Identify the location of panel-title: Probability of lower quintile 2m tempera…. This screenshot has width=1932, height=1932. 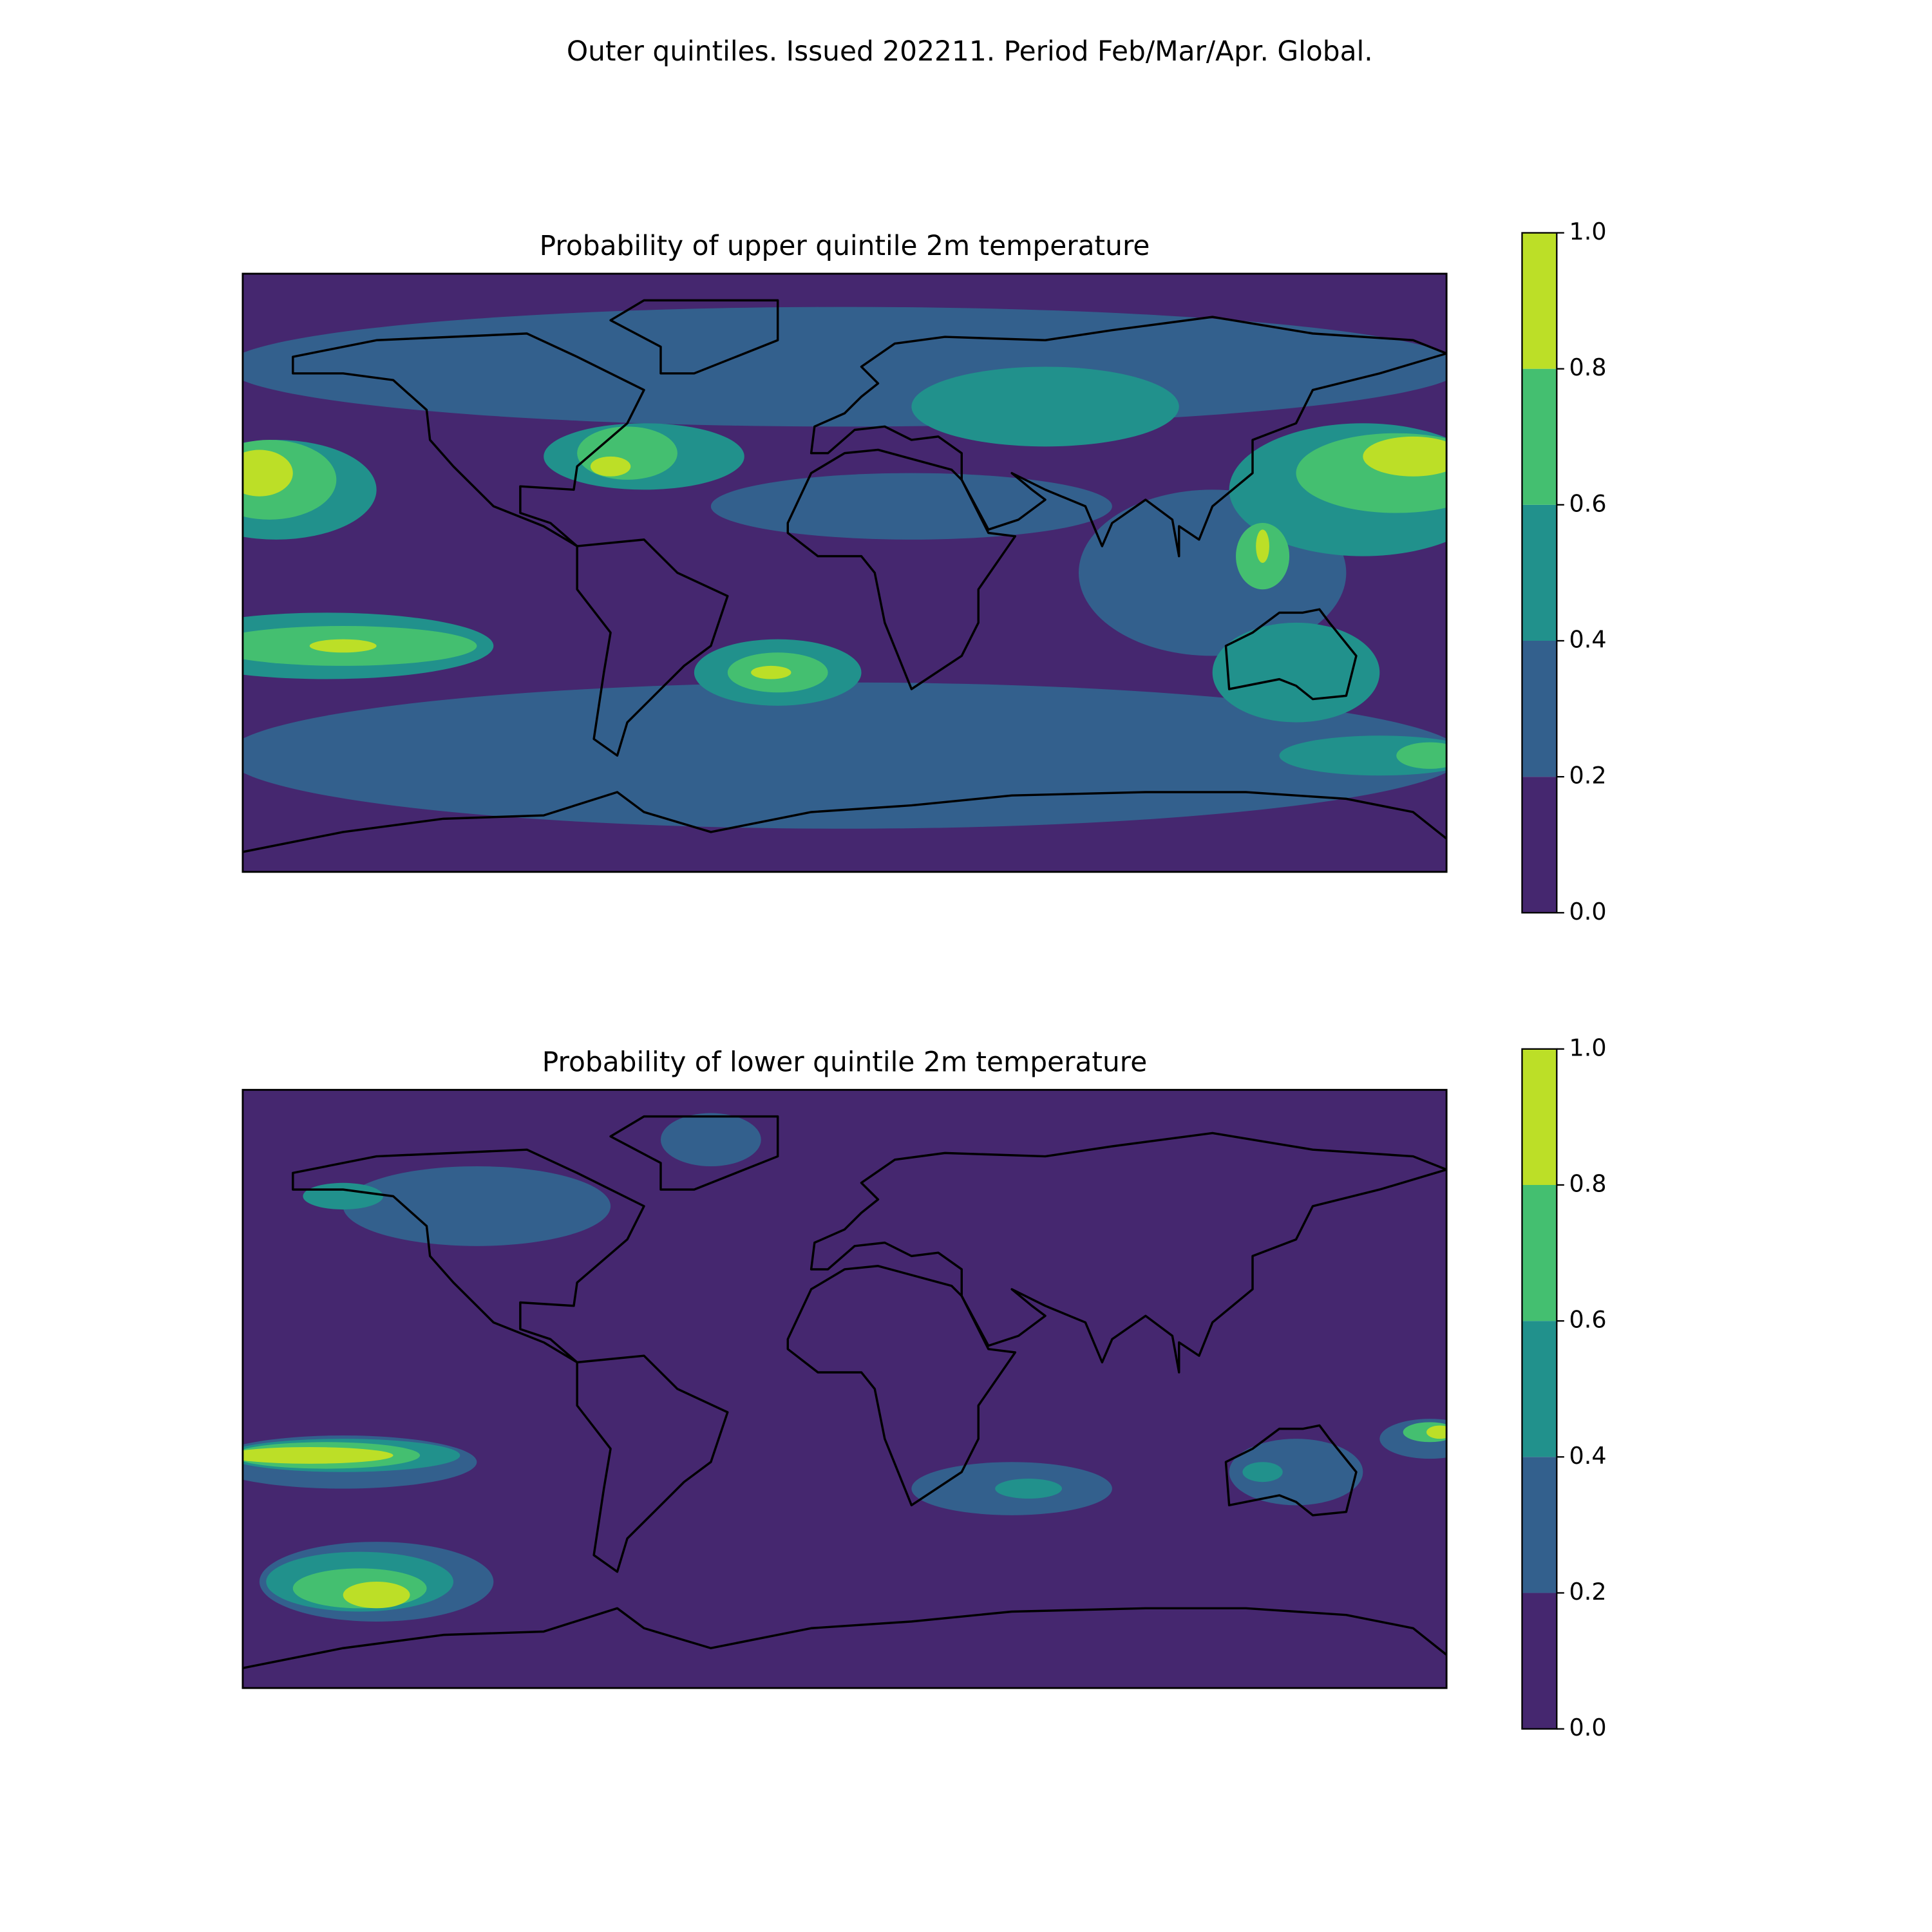
(845, 1061).